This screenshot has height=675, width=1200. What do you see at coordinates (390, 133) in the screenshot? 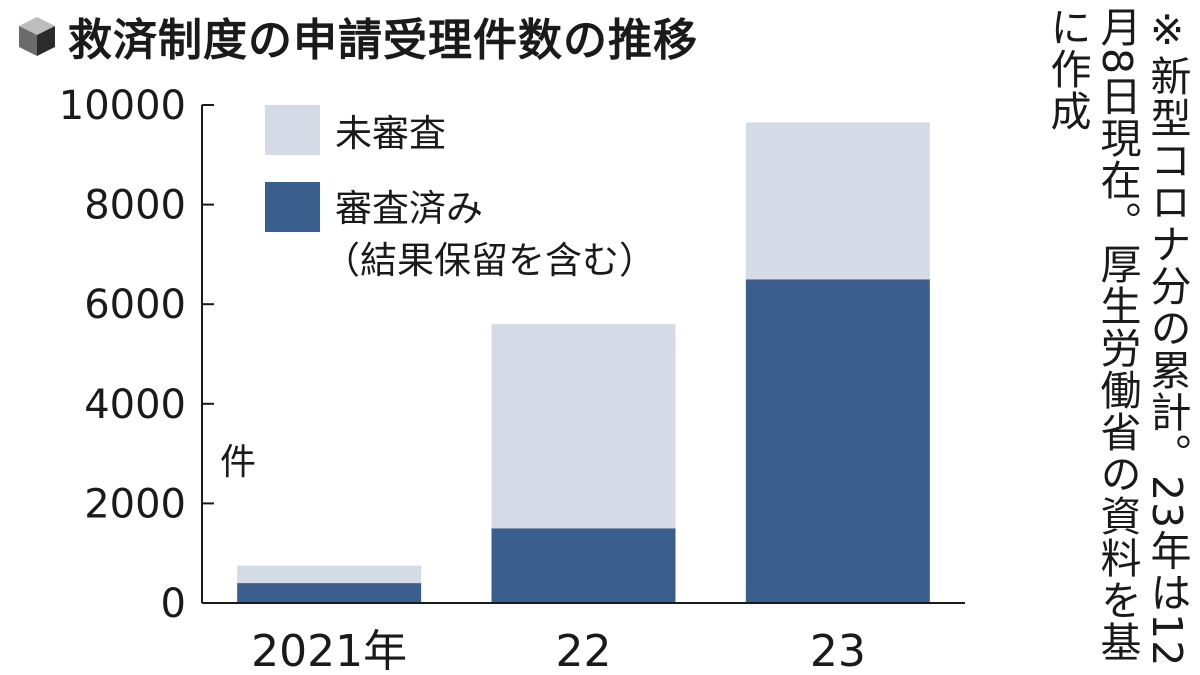
I see `legend-label: 未審査` at bounding box center [390, 133].